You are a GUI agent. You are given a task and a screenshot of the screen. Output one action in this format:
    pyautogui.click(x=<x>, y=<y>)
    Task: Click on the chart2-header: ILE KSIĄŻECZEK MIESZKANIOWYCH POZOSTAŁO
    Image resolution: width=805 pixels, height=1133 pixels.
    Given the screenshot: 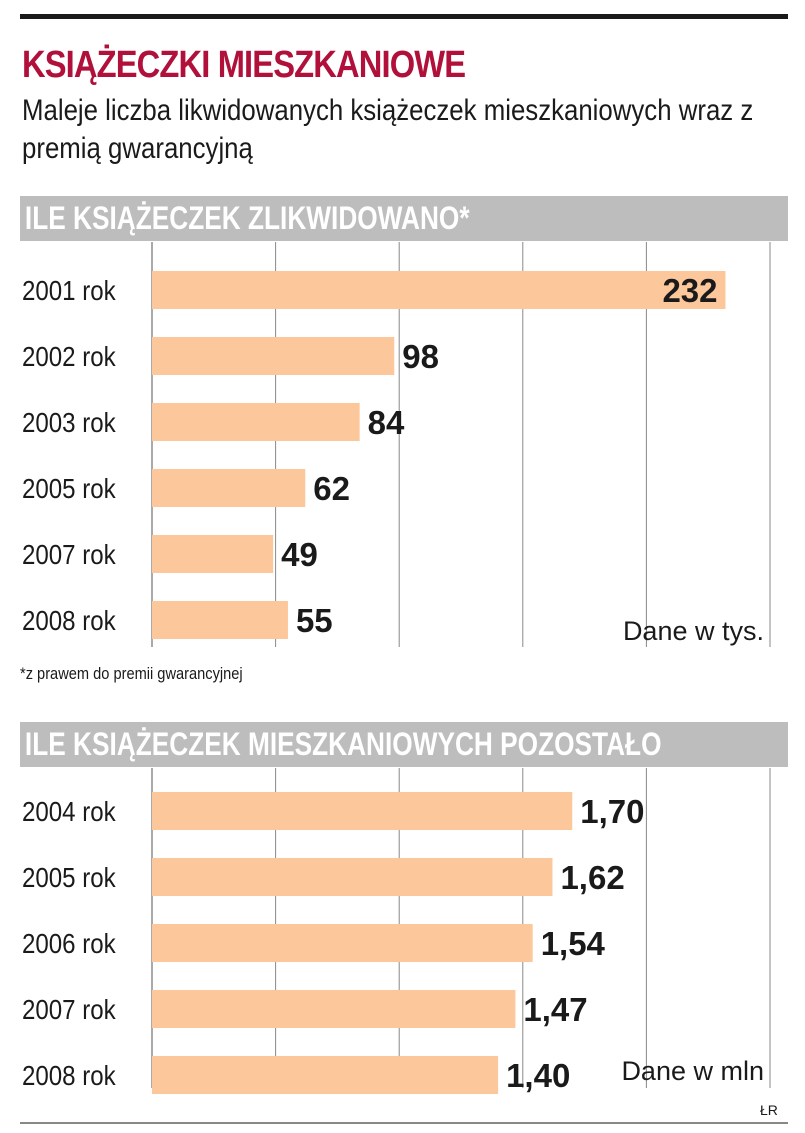 What is the action you would take?
    pyautogui.click(x=404, y=744)
    